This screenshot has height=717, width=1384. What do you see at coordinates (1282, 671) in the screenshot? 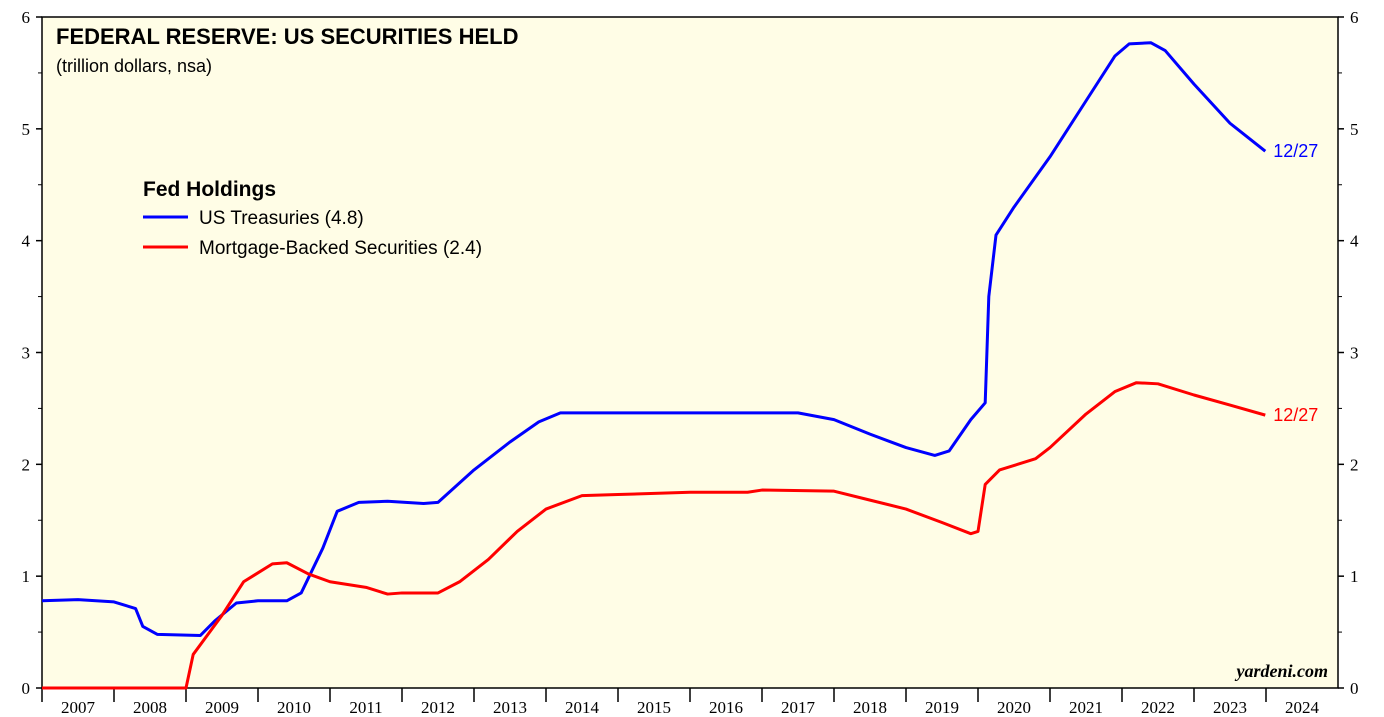
I see `watermark: yardeni.com` at bounding box center [1282, 671].